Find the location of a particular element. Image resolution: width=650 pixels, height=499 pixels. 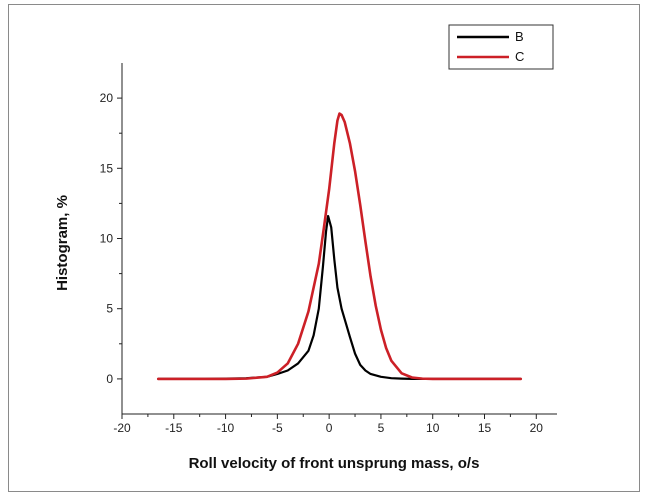

x-tick-label: 0 is located at coordinates (329, 428).